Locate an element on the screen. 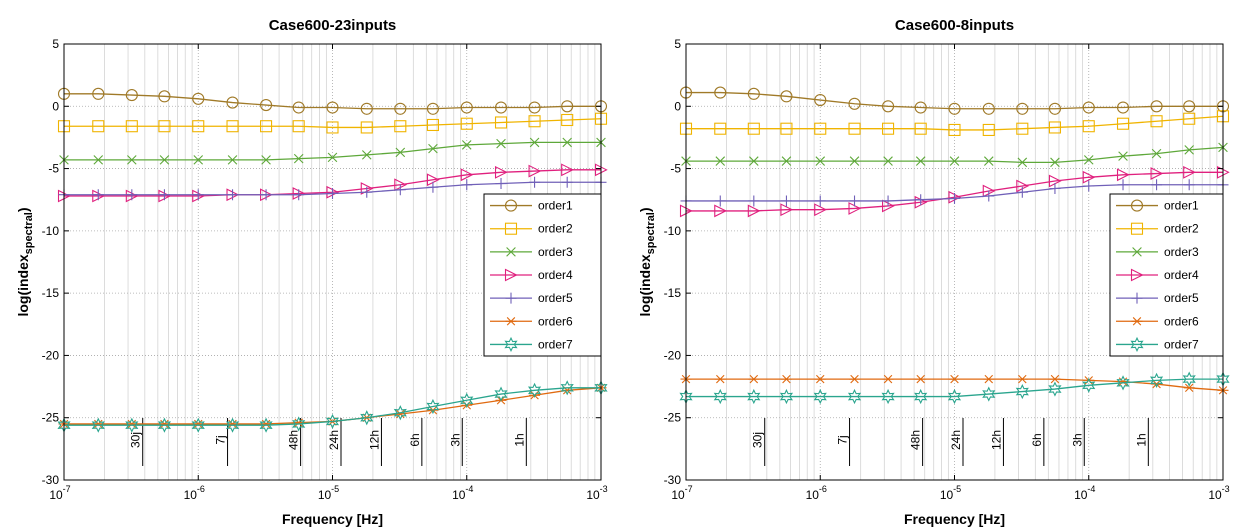 Image resolution: width=1238 pixels, height=531 pixels. x-tick-exponent: -7 is located at coordinates (67, 489).